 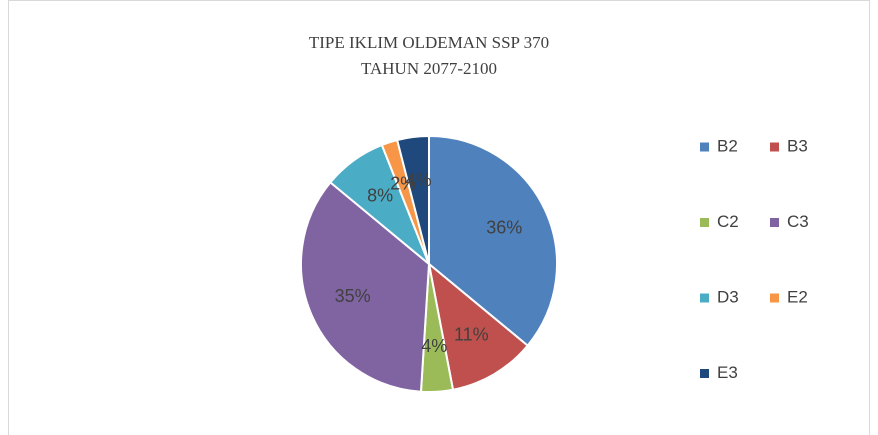 I want to click on legend-label: B3, so click(x=797, y=145).